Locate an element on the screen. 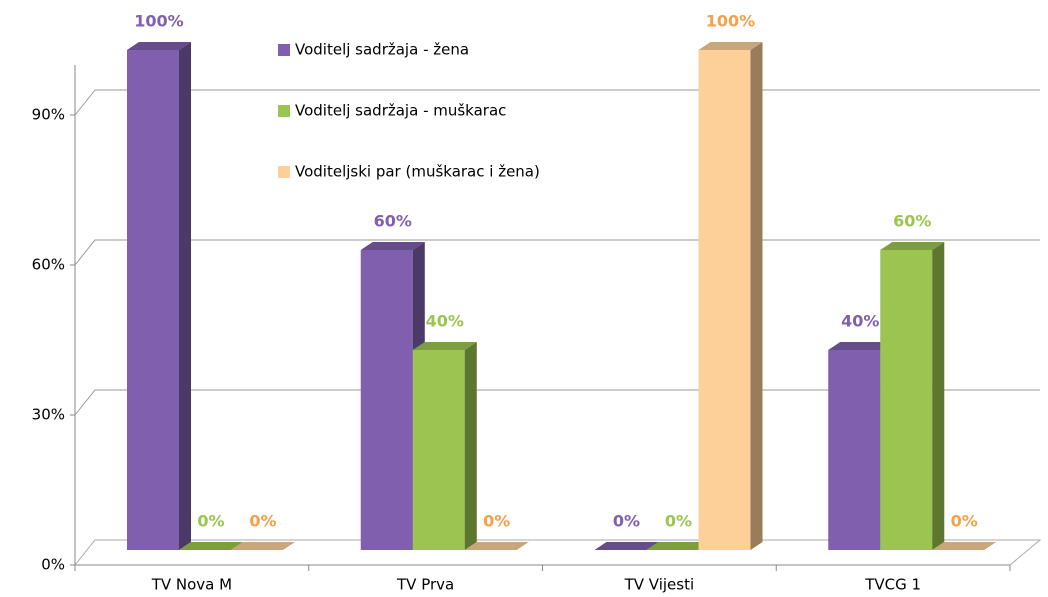 Image resolution: width=1048 pixels, height=597 pixels. x-tick-label: TV Prva is located at coordinates (425, 585).